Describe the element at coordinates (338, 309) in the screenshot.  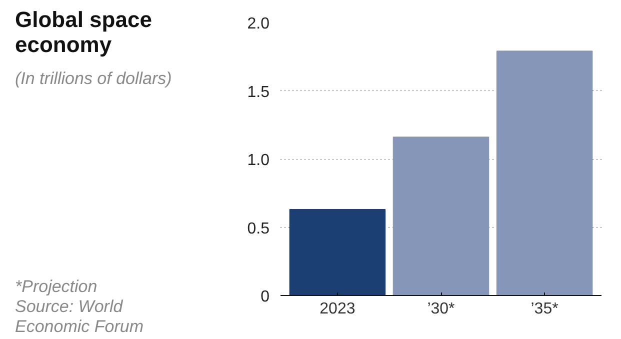
I see `x-tick-label: 2023` at that location.